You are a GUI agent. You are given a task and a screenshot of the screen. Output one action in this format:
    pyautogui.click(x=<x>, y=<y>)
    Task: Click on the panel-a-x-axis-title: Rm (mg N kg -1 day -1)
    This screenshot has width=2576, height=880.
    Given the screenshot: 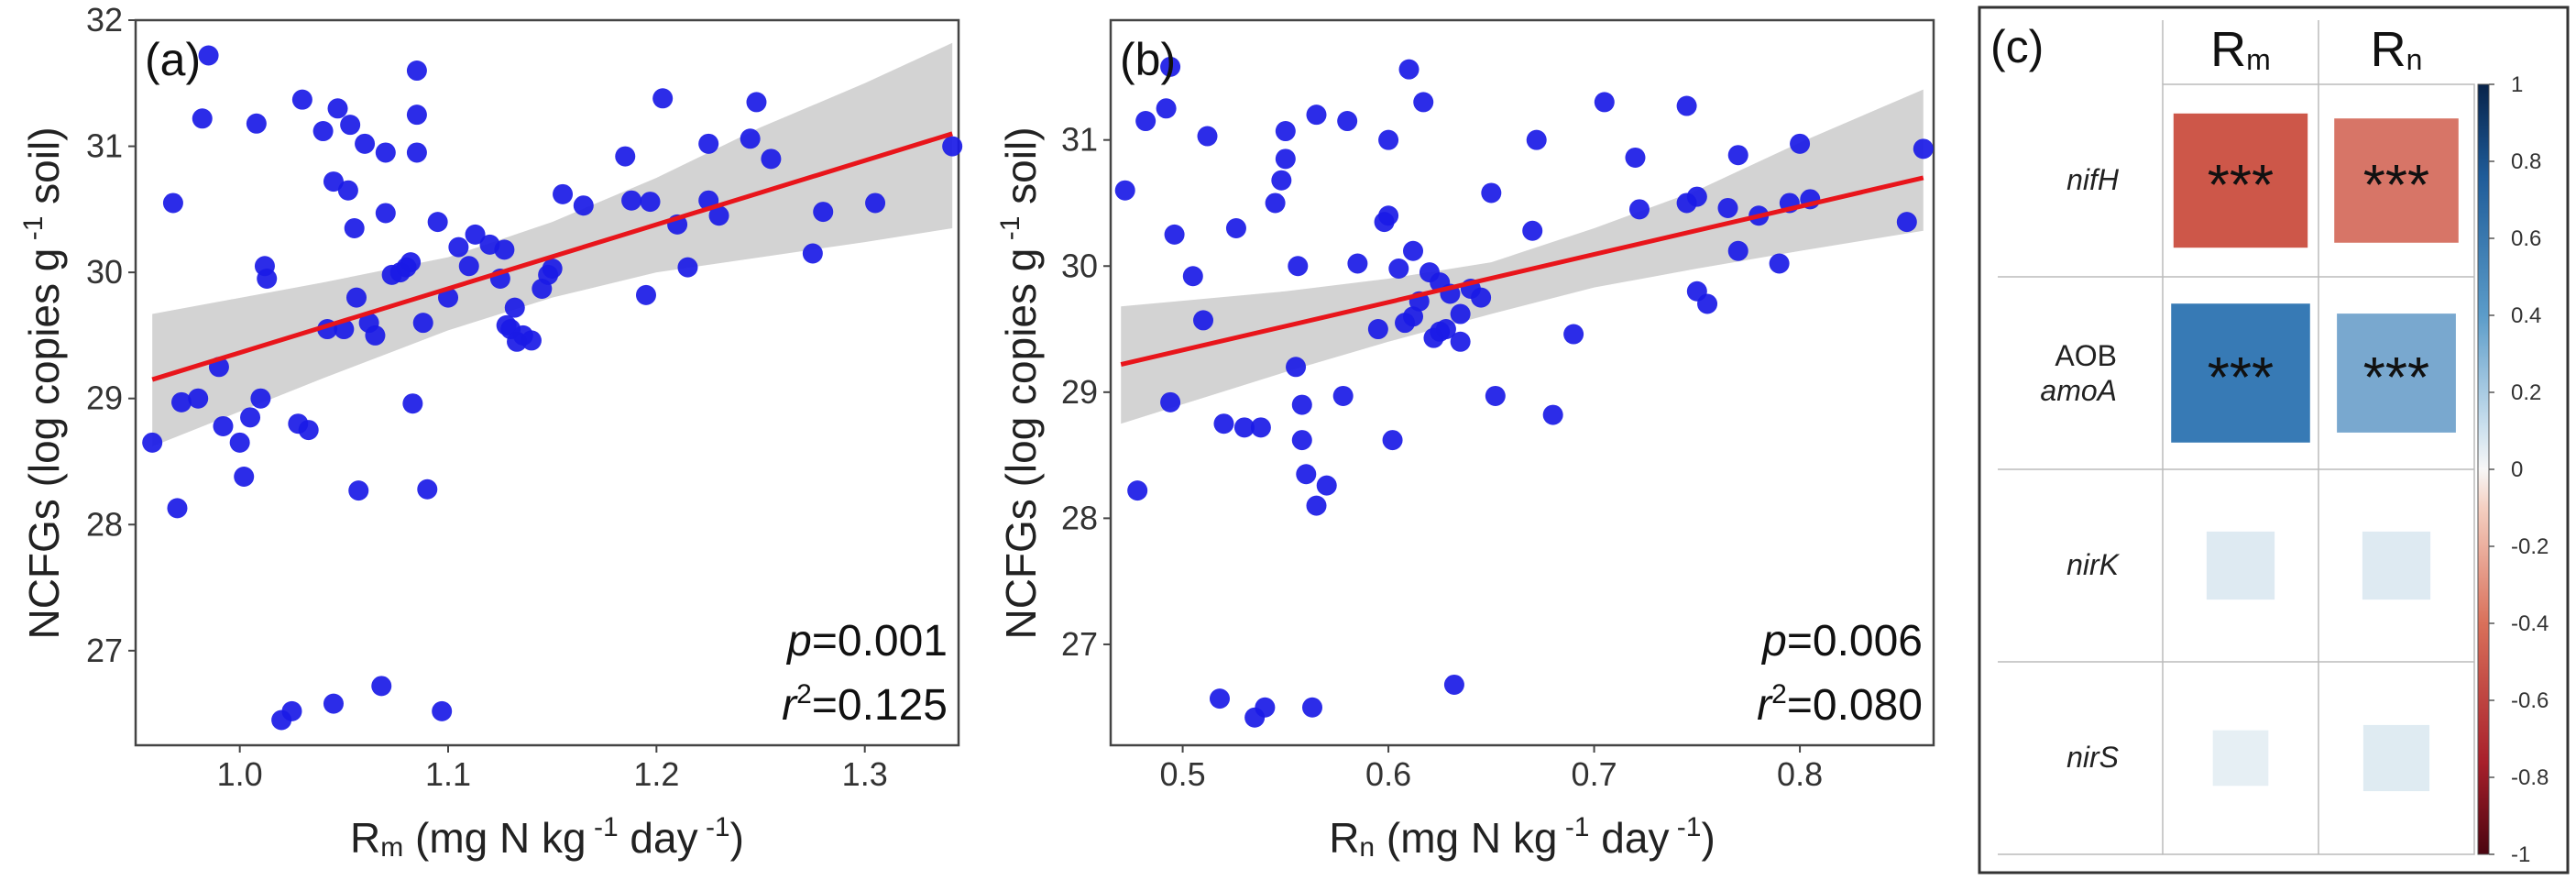 What is the action you would take?
    pyautogui.click(x=547, y=837)
    